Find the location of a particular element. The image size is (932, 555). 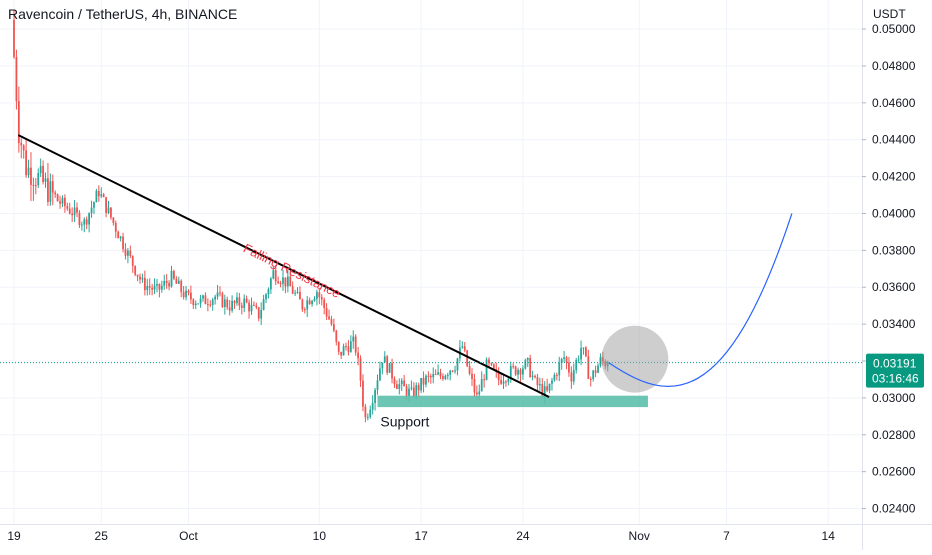

support-zone is located at coordinates (512, 401).